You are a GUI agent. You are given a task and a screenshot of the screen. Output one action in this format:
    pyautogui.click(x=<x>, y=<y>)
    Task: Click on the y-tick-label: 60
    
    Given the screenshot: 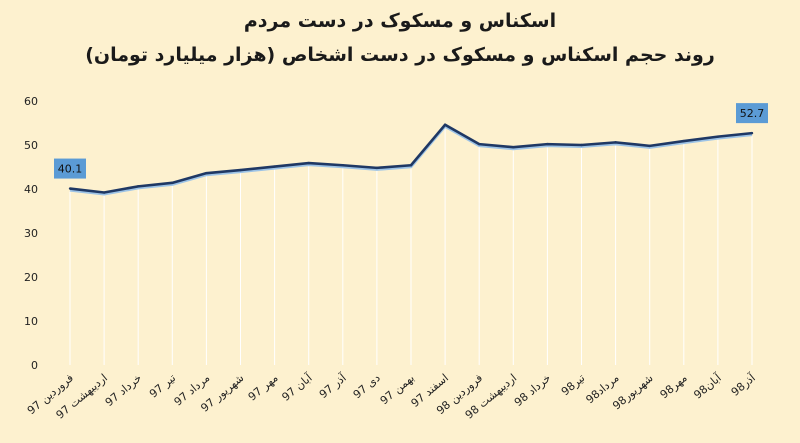 What is the action you would take?
    pyautogui.click(x=31, y=101)
    